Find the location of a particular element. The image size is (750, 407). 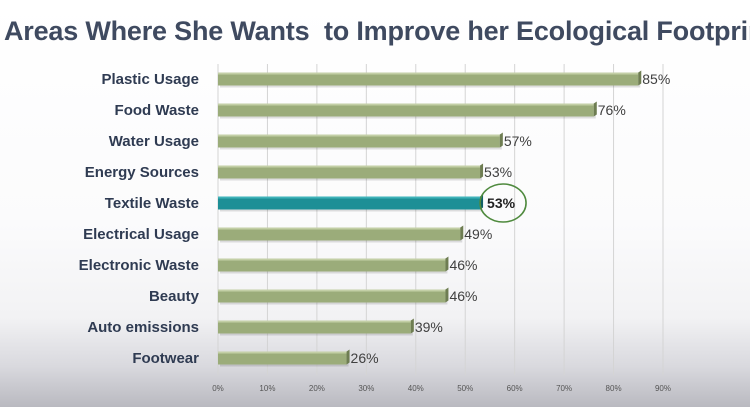

bar-cap-electronic-waste is located at coordinates (447, 264).